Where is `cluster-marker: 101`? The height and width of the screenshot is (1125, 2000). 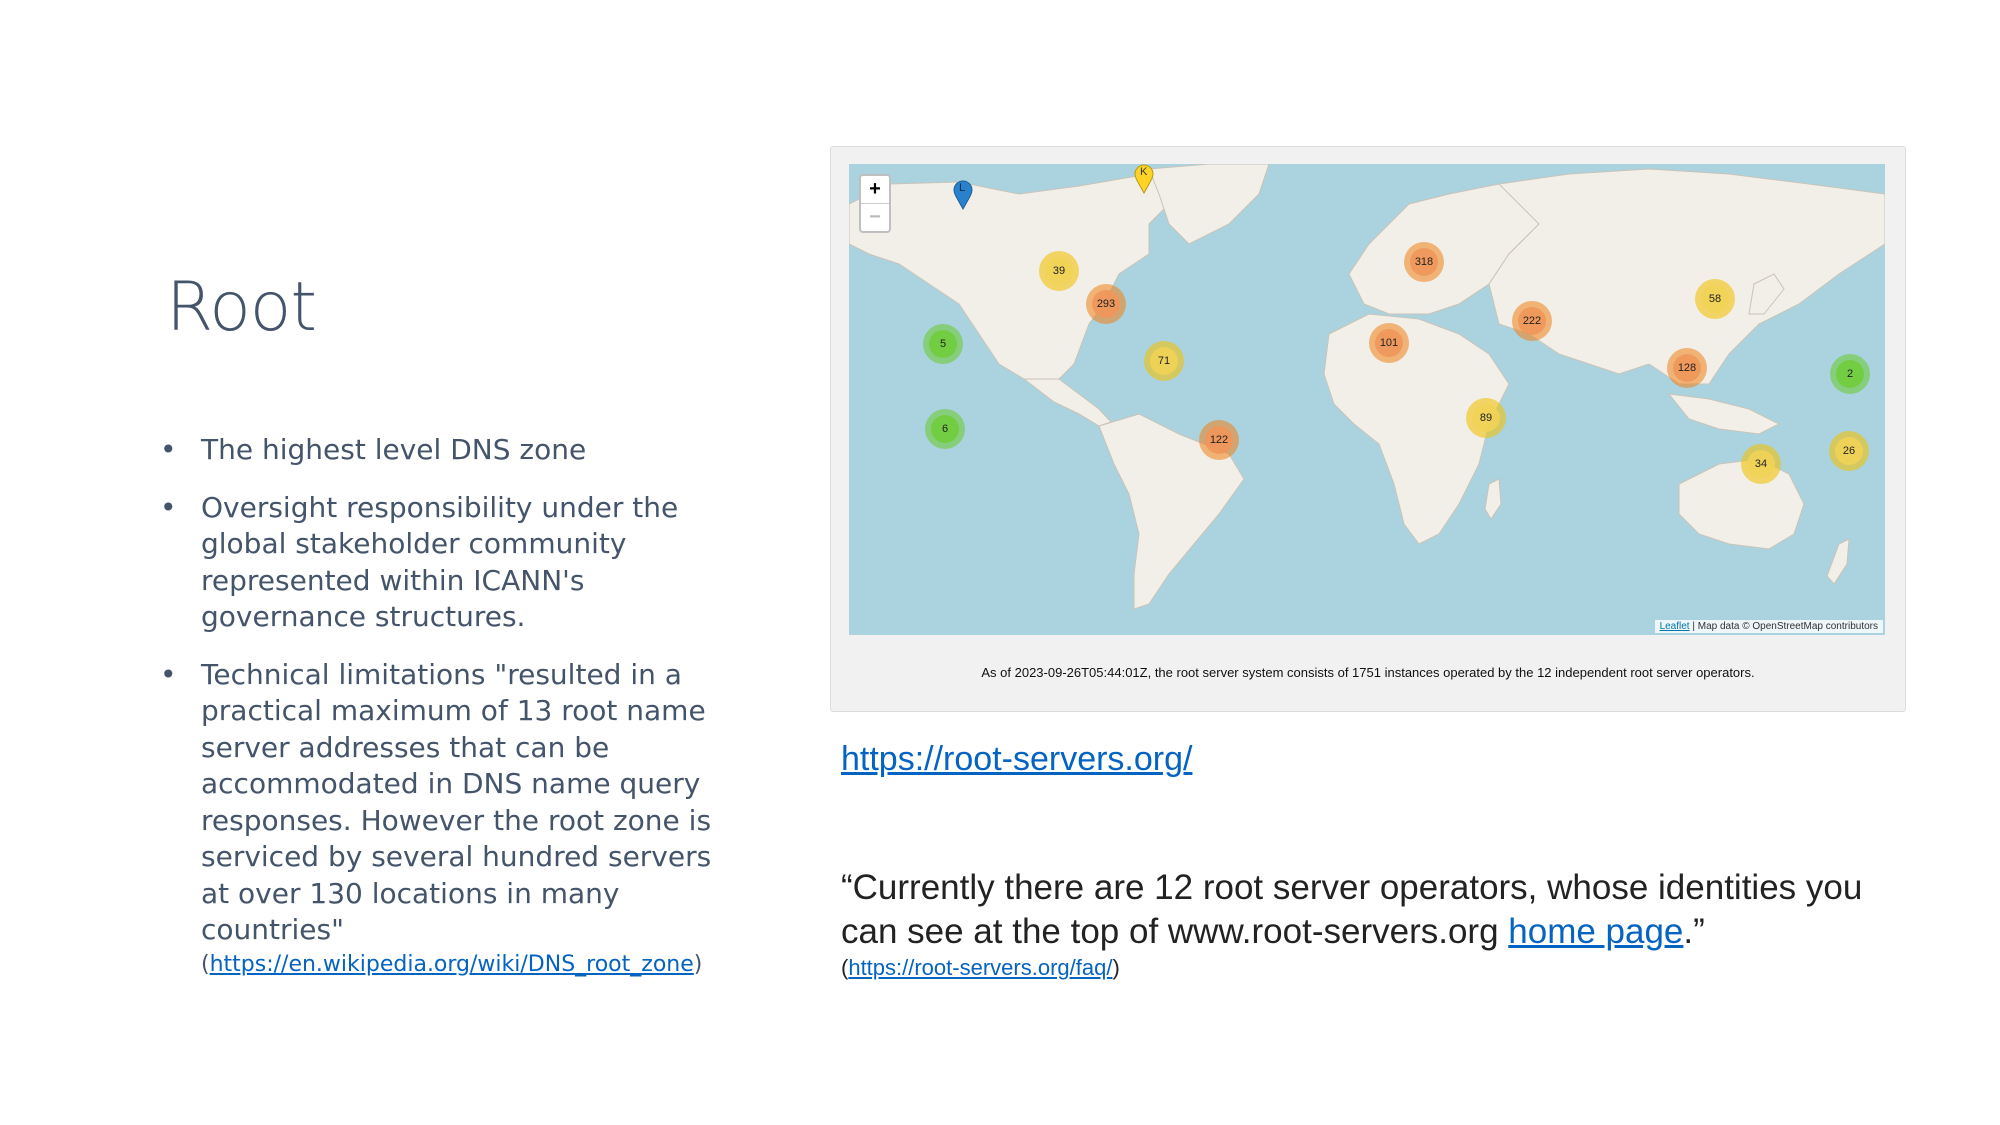
cluster-marker: 101 is located at coordinates (1389, 343).